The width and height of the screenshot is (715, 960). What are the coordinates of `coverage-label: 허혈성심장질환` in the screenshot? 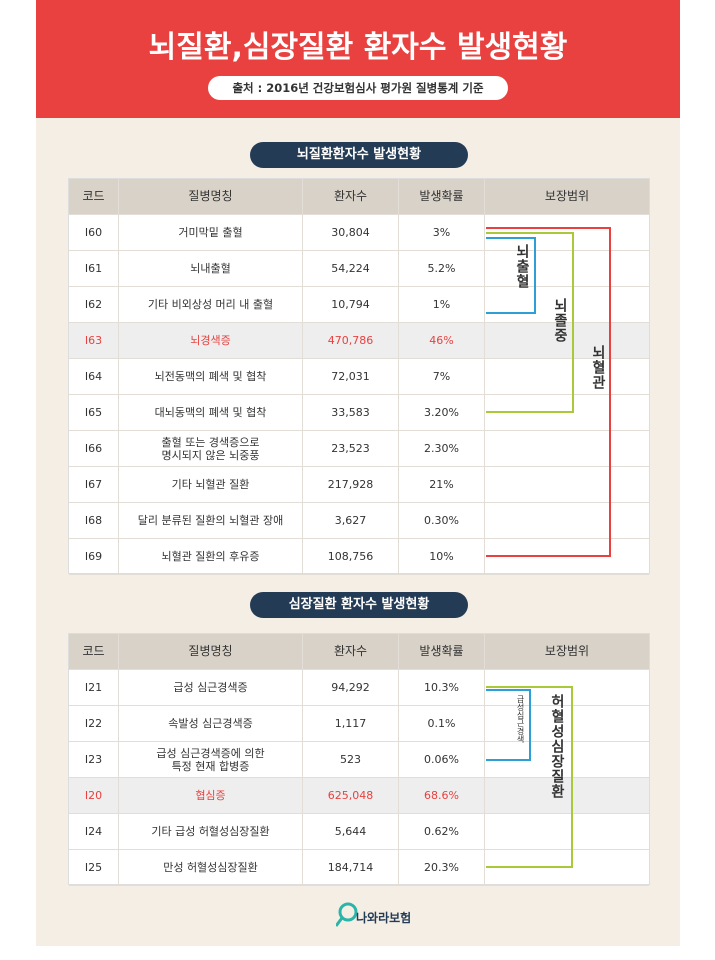 It's located at (557, 746).